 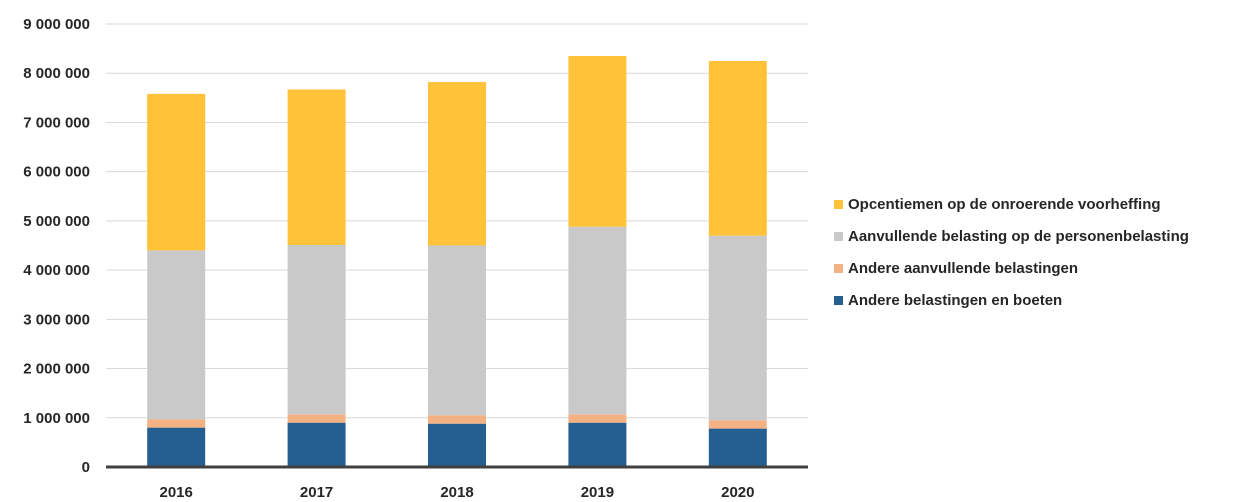 I want to click on x-axis-tick-labels: 2016 2017 2018 2019 2020, so click(x=457, y=492).